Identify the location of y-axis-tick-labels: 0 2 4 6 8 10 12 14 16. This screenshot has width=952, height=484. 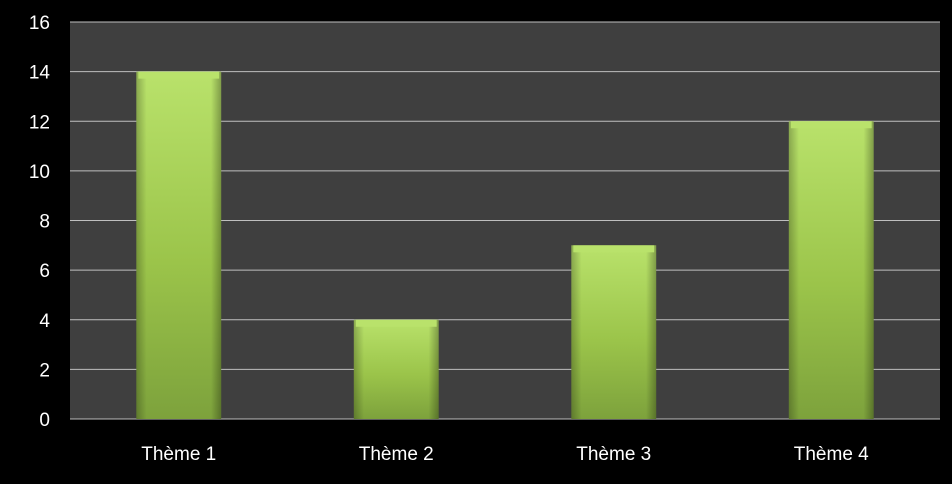
(40, 222).